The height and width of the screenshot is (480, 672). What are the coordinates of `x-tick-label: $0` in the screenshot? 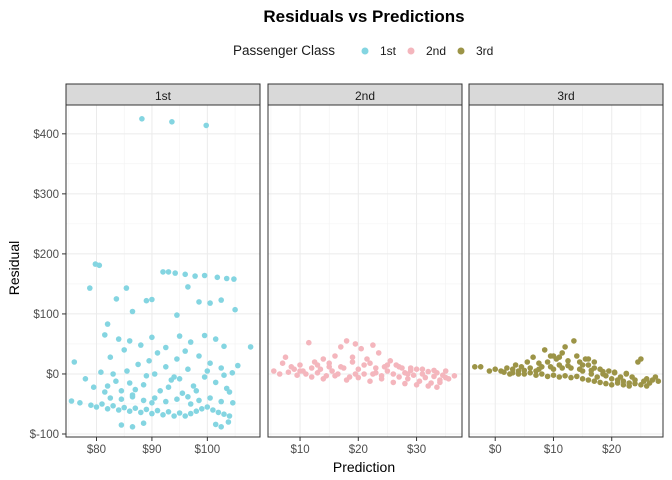 It's located at (495, 450).